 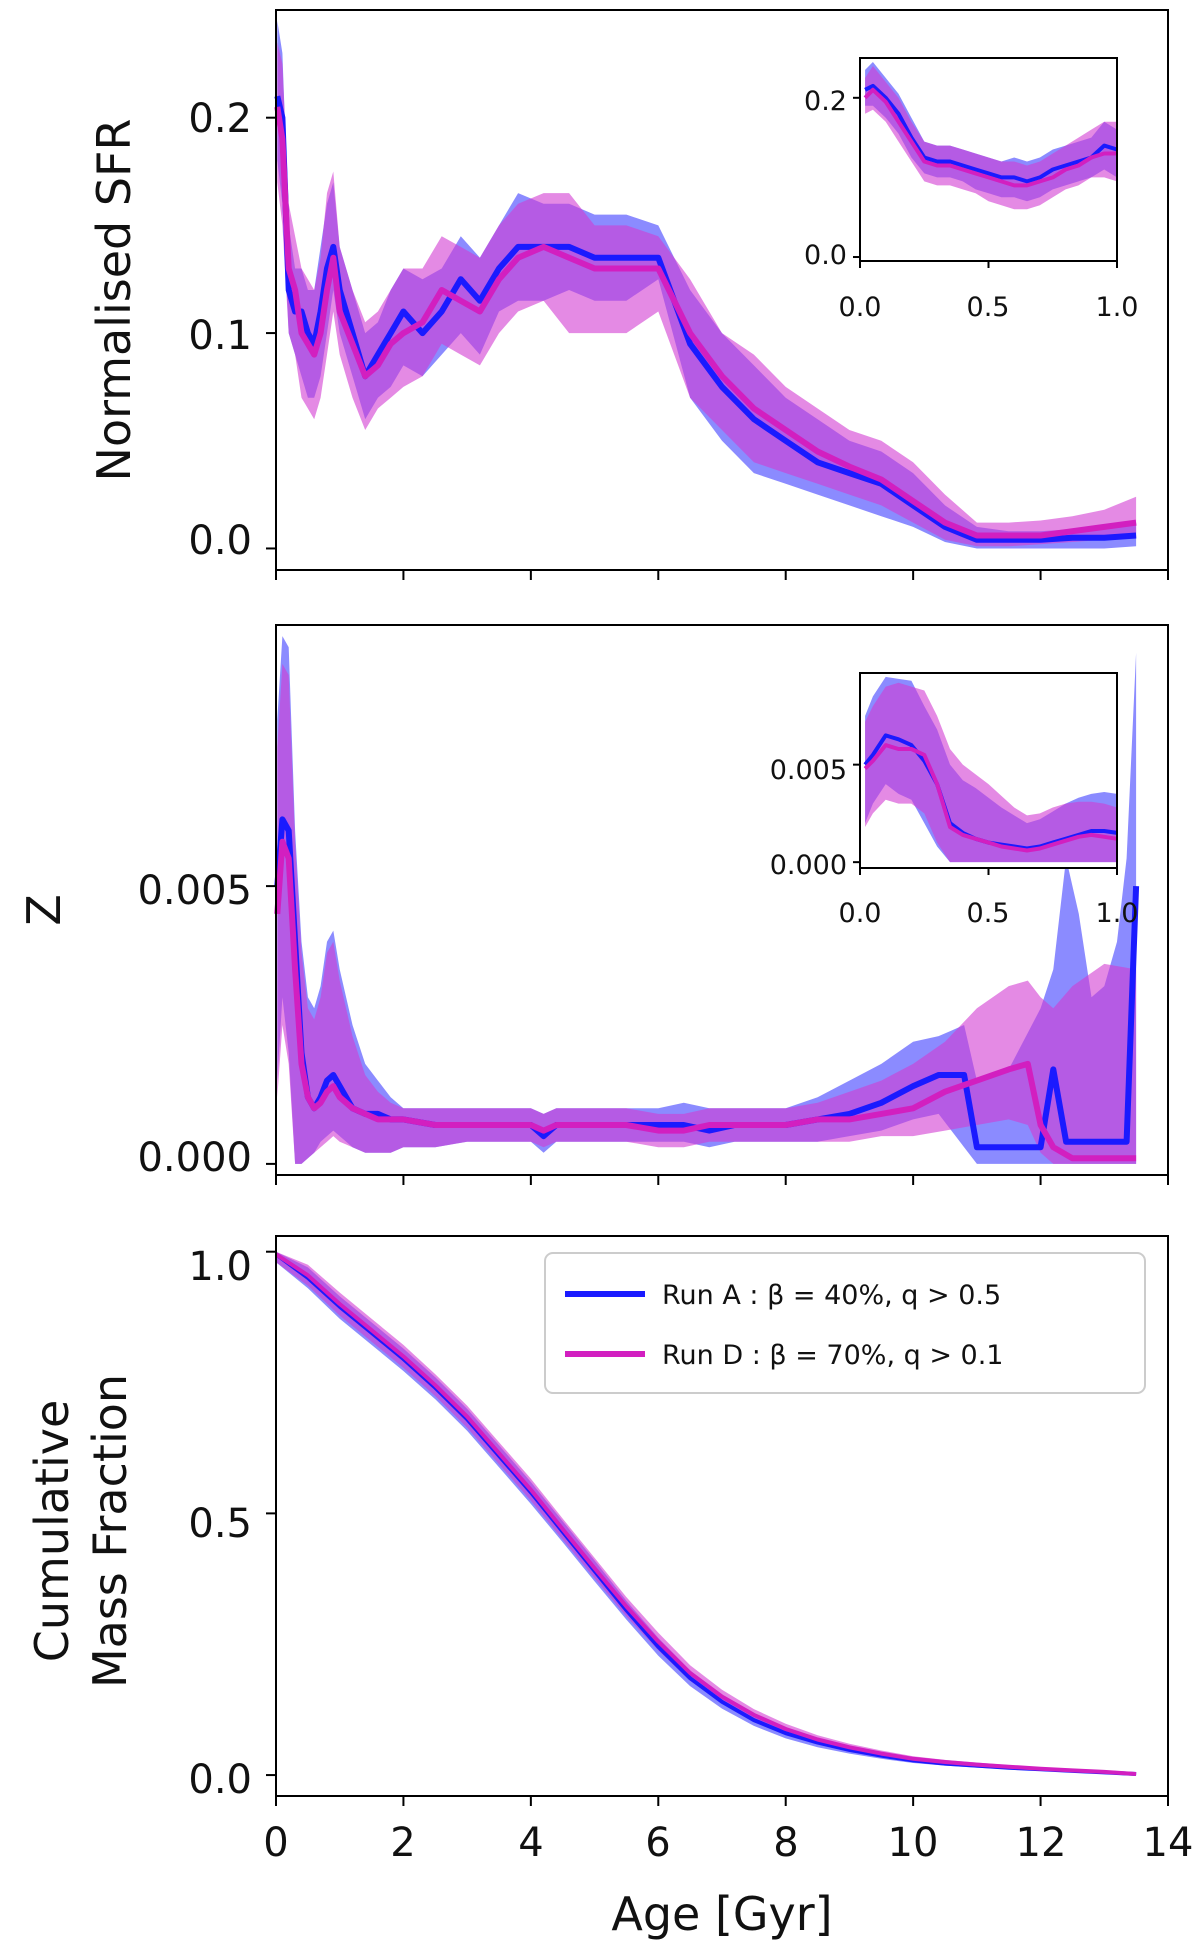 I want to click on metallicity-inset-ytick-label: 0.000, so click(x=808, y=865).